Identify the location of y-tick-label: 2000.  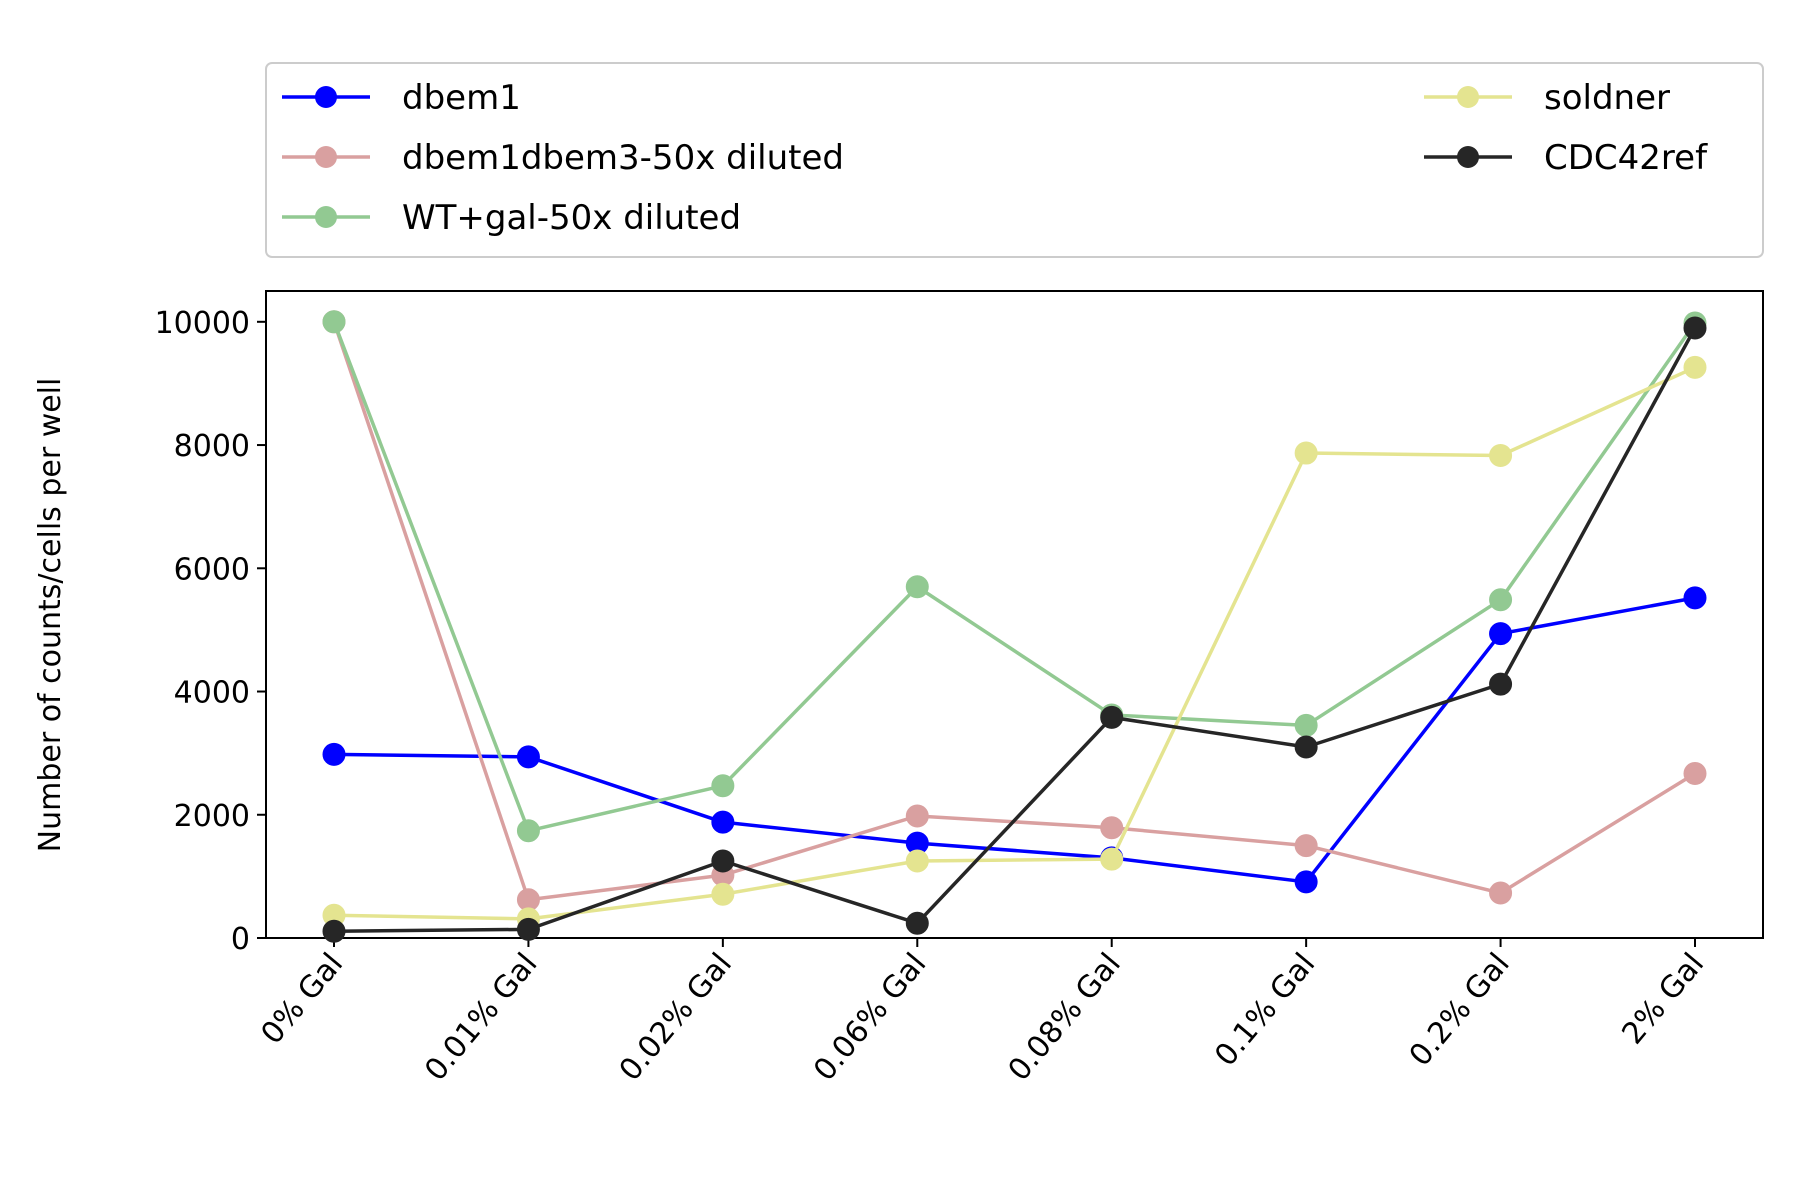
(212, 816).